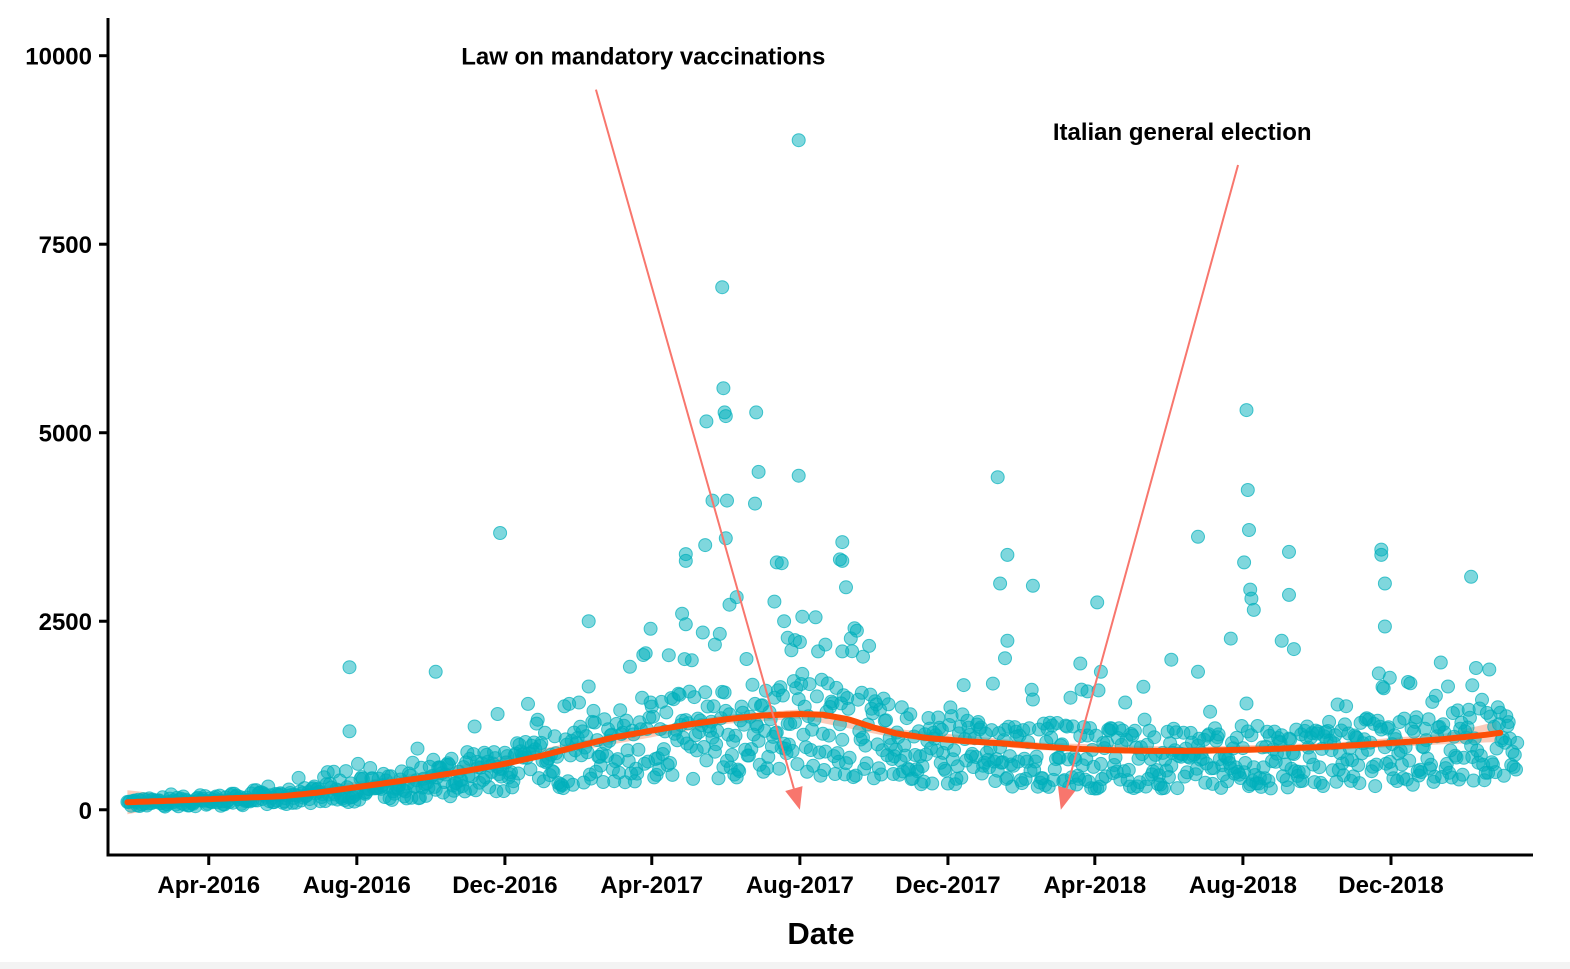  Describe the element at coordinates (357, 885) in the screenshot. I see `x-tick-label: Aug-2016` at that location.